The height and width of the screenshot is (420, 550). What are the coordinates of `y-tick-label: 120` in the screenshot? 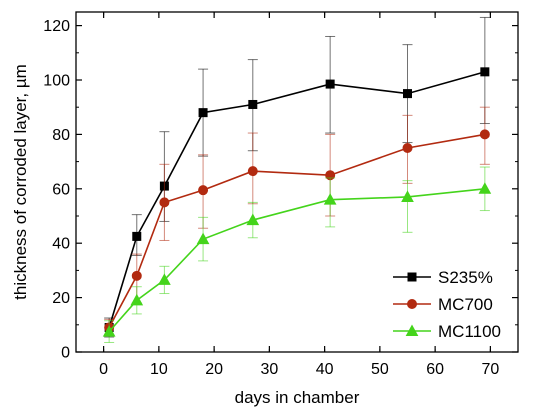 It's located at (56, 26).